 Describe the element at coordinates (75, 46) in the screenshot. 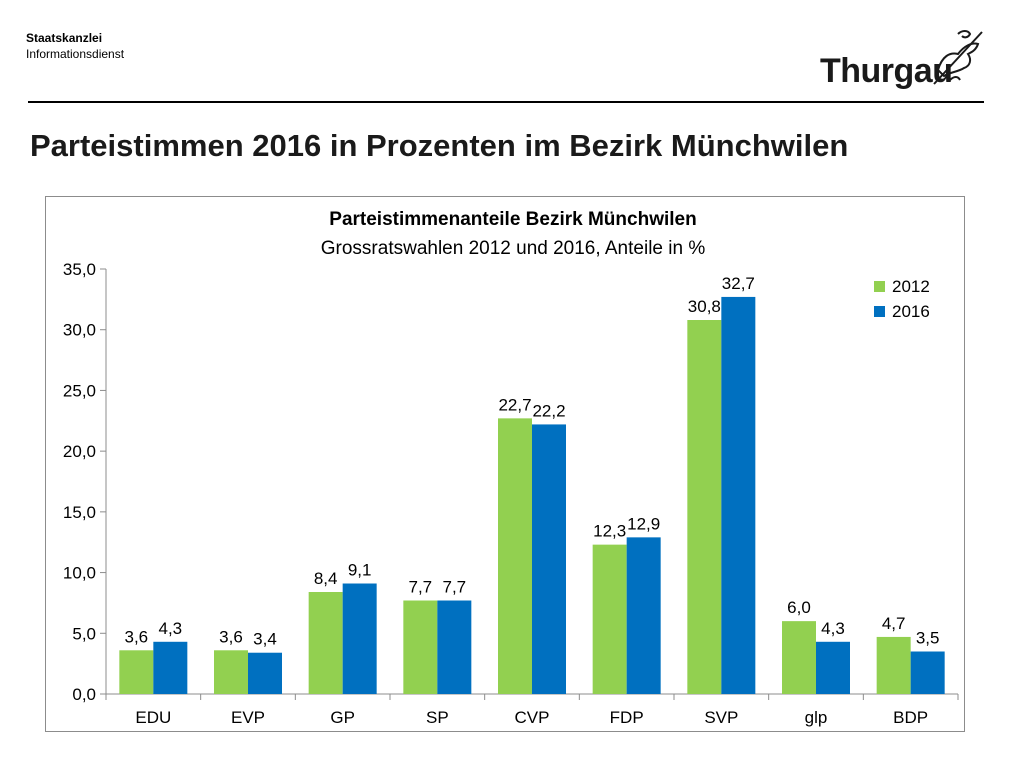

I see `org-block: Staatskanzlei Informationsdienst` at that location.